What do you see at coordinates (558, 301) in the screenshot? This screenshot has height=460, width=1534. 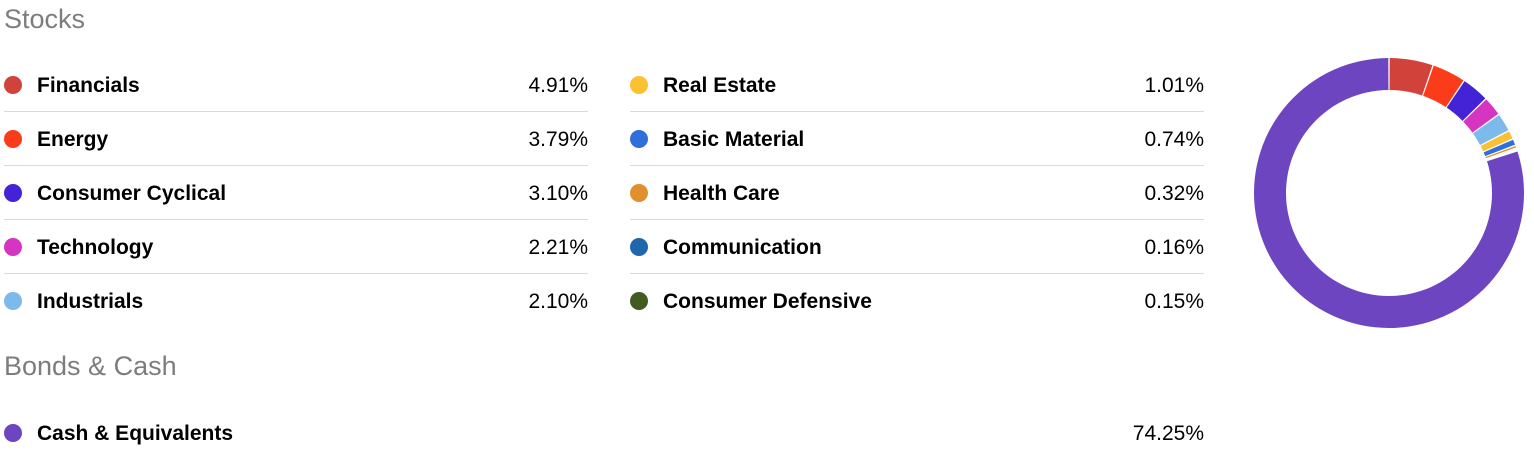 I see `legend-value: 2.10%` at bounding box center [558, 301].